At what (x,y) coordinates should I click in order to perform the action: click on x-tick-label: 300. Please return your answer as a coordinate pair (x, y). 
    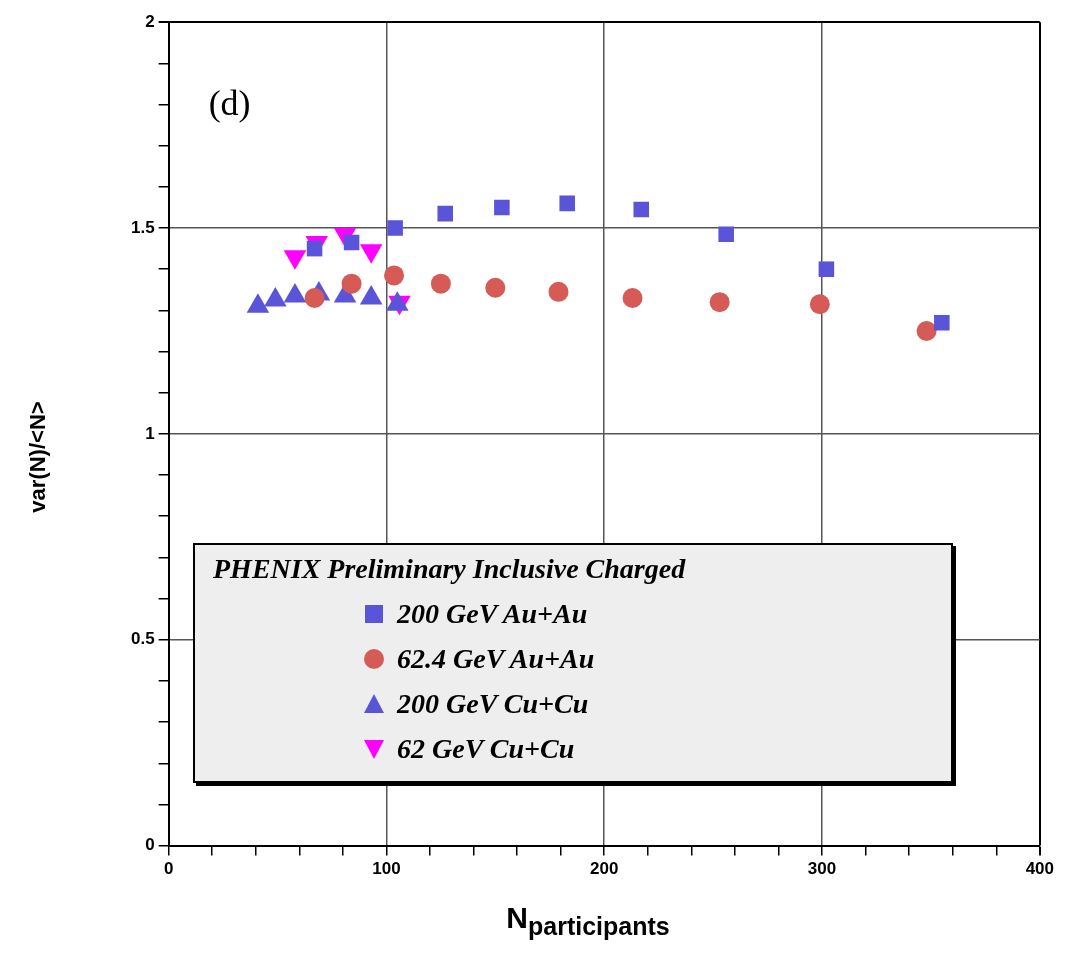
    Looking at the image, I should click on (822, 869).